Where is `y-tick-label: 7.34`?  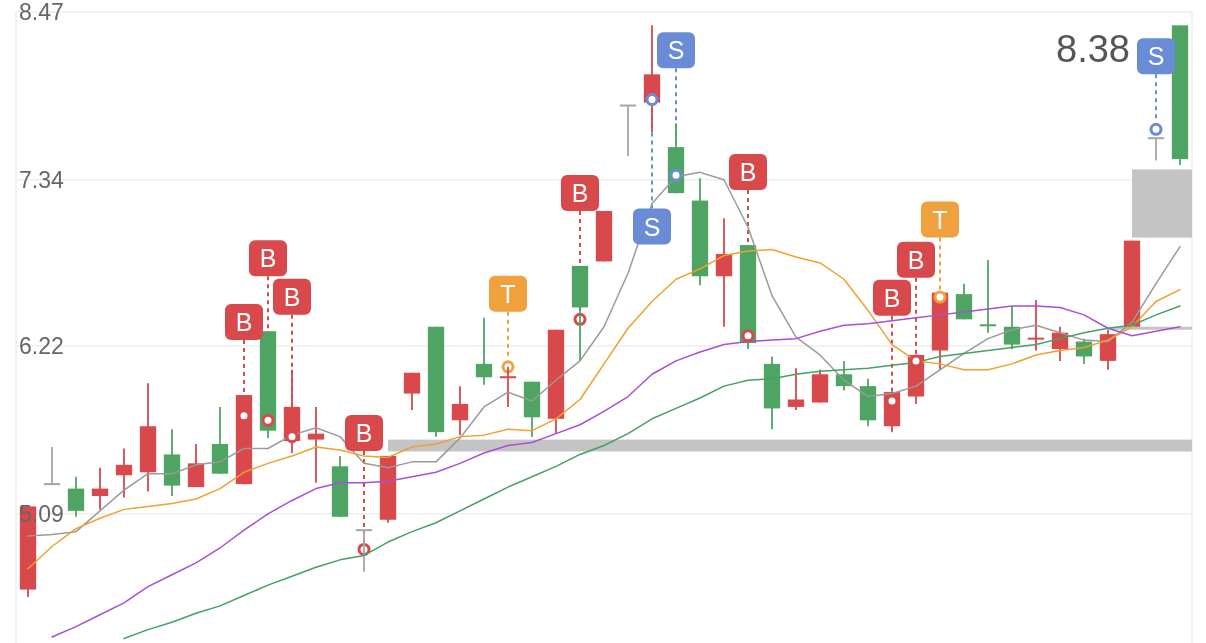 y-tick-label: 7.34 is located at coordinates (41, 179).